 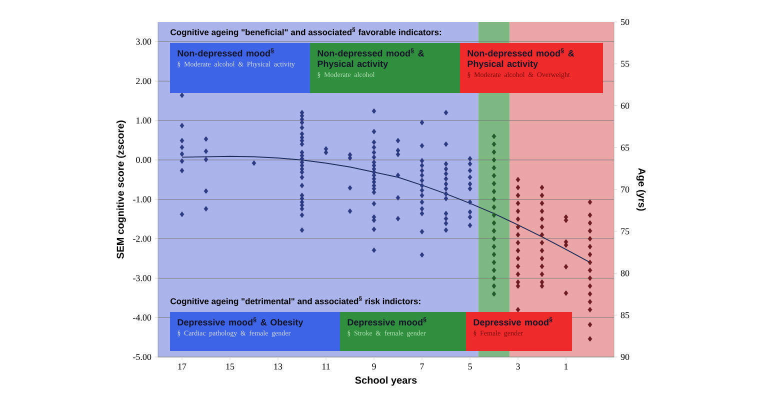 I want to click on y2-tick-label: 60, so click(x=625, y=105).